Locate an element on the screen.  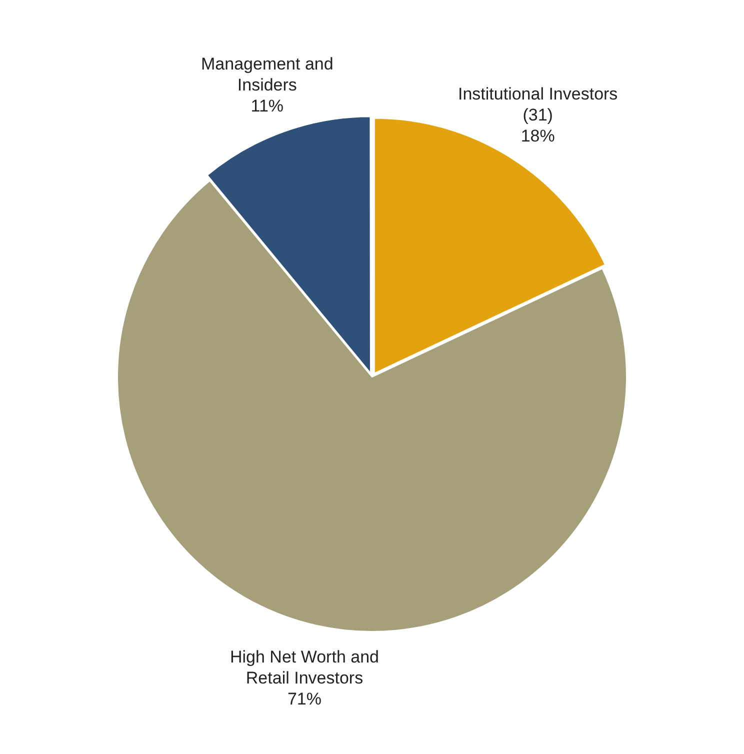
slice-label: Management and Insiders is located at coordinates (267, 74).